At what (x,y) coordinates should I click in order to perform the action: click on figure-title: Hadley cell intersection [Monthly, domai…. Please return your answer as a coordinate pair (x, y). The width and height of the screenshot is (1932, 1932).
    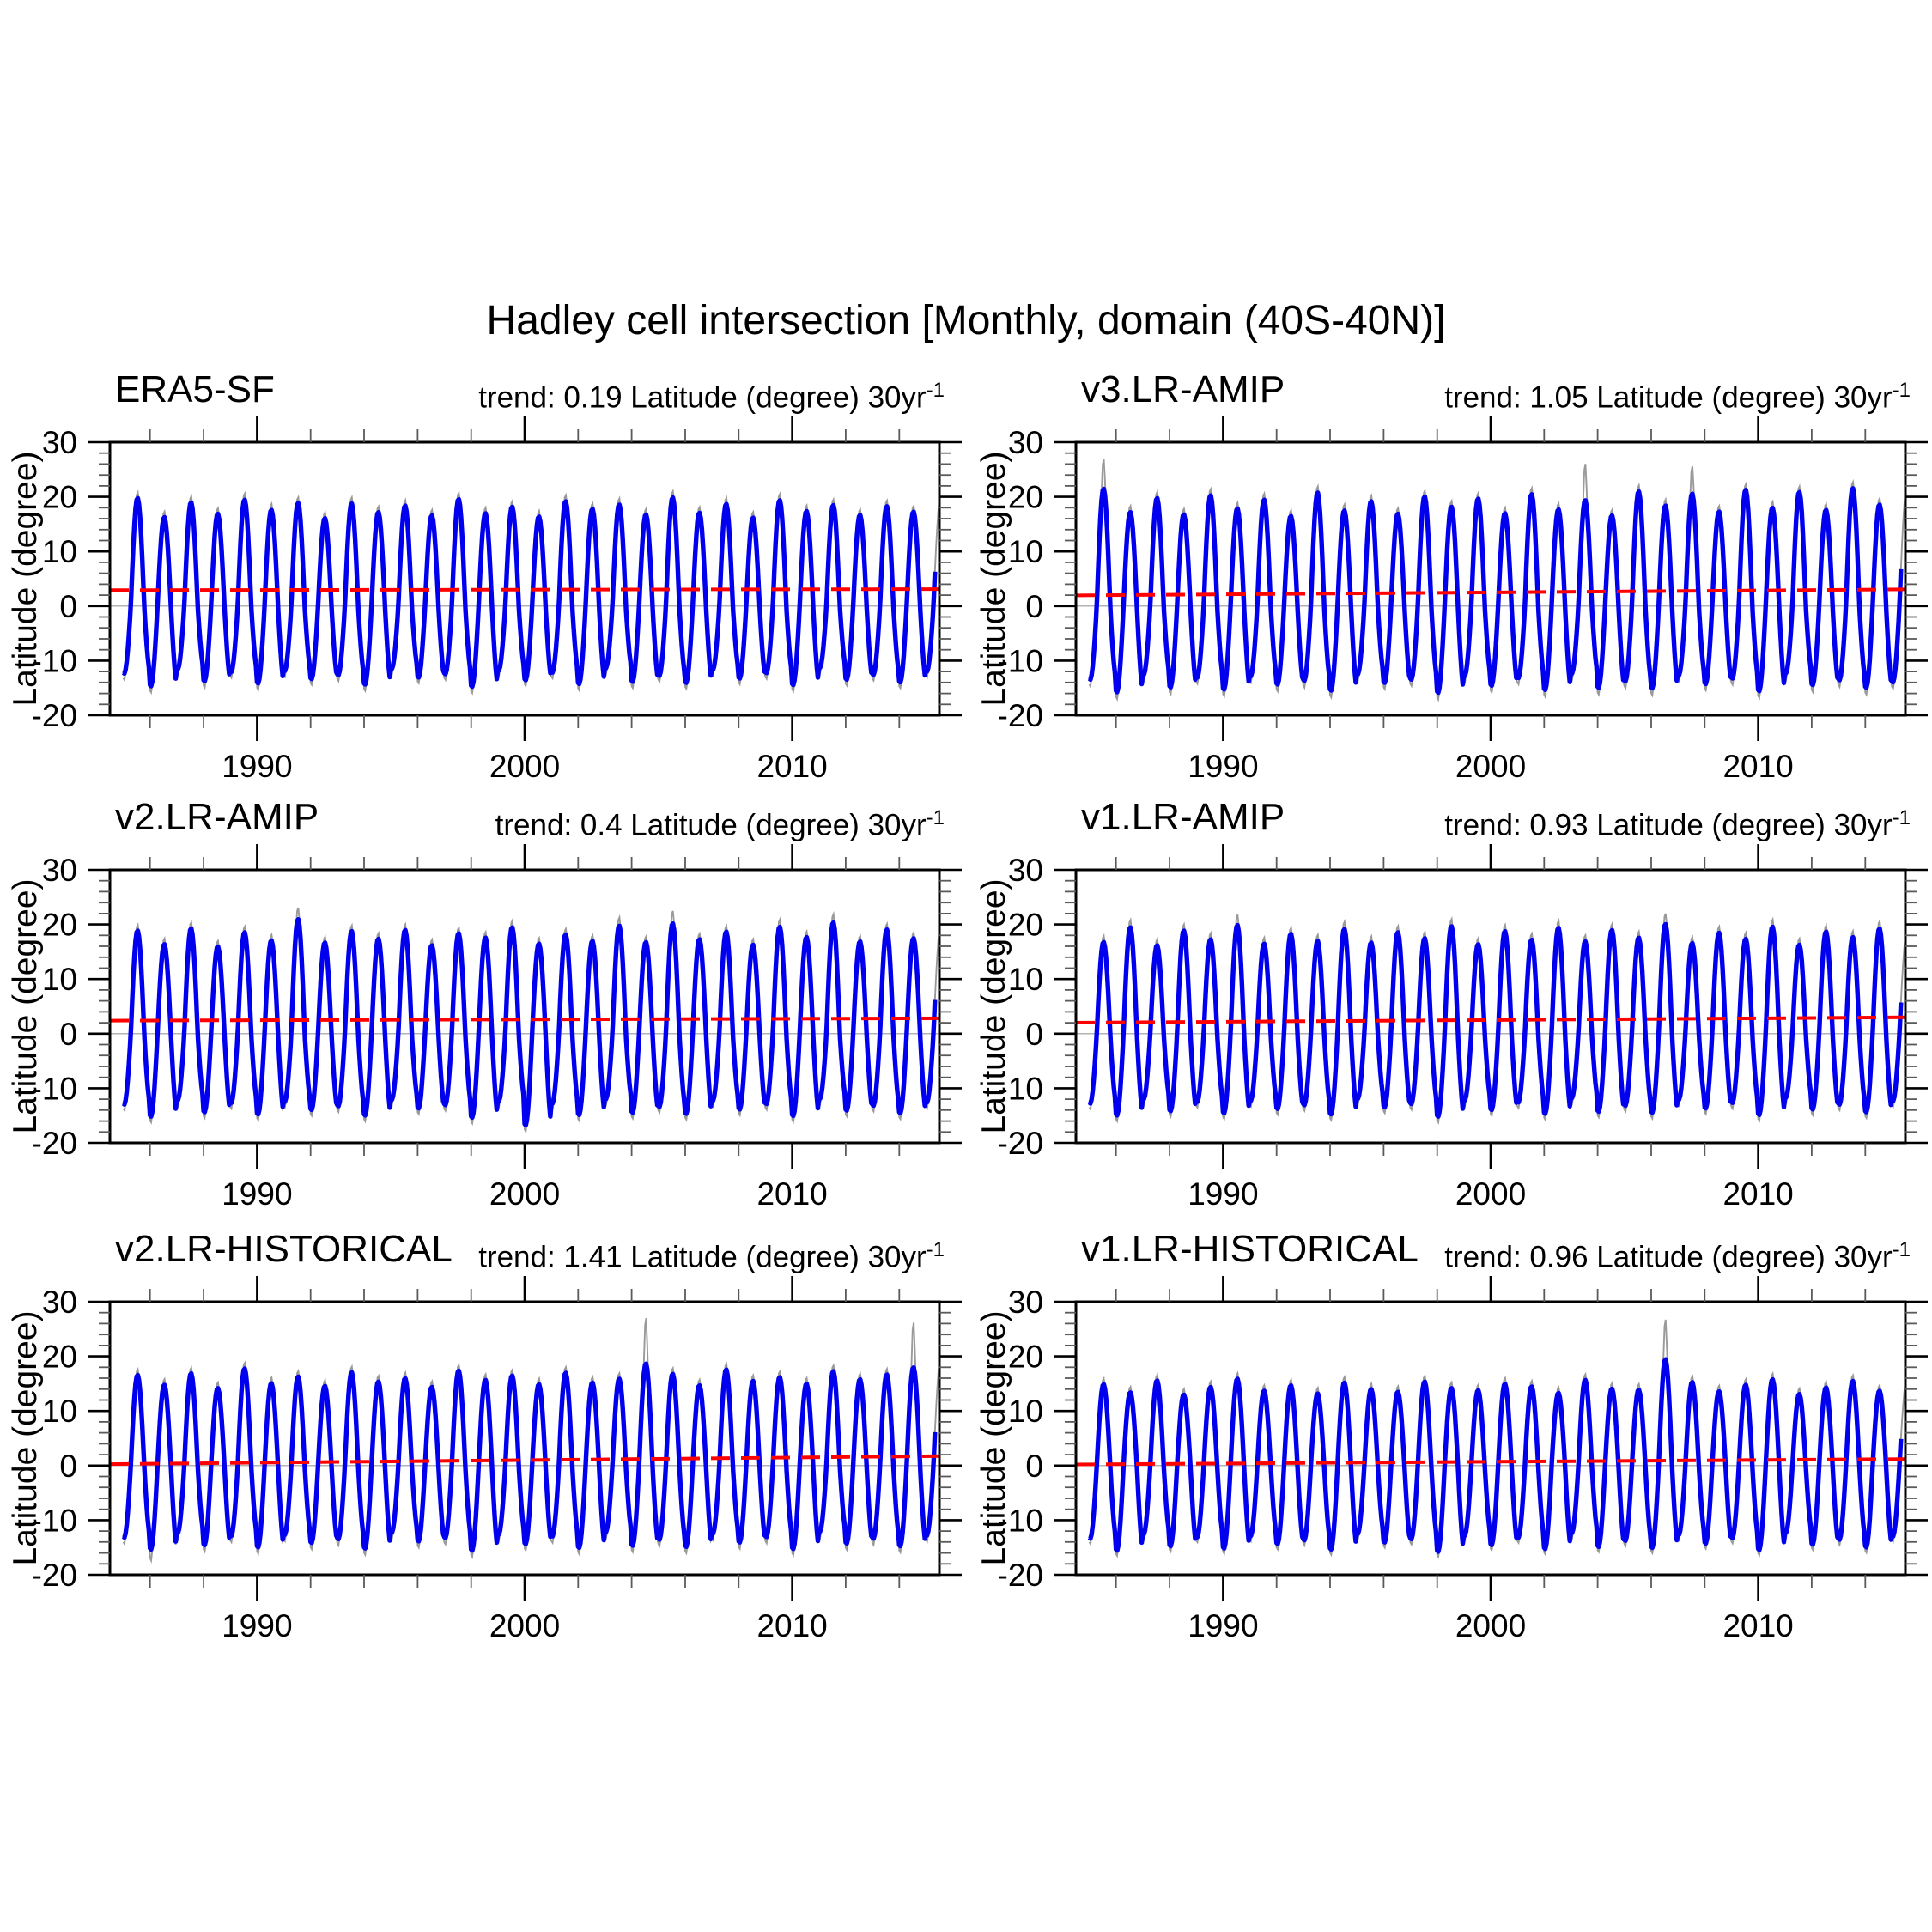
    Looking at the image, I should click on (966, 321).